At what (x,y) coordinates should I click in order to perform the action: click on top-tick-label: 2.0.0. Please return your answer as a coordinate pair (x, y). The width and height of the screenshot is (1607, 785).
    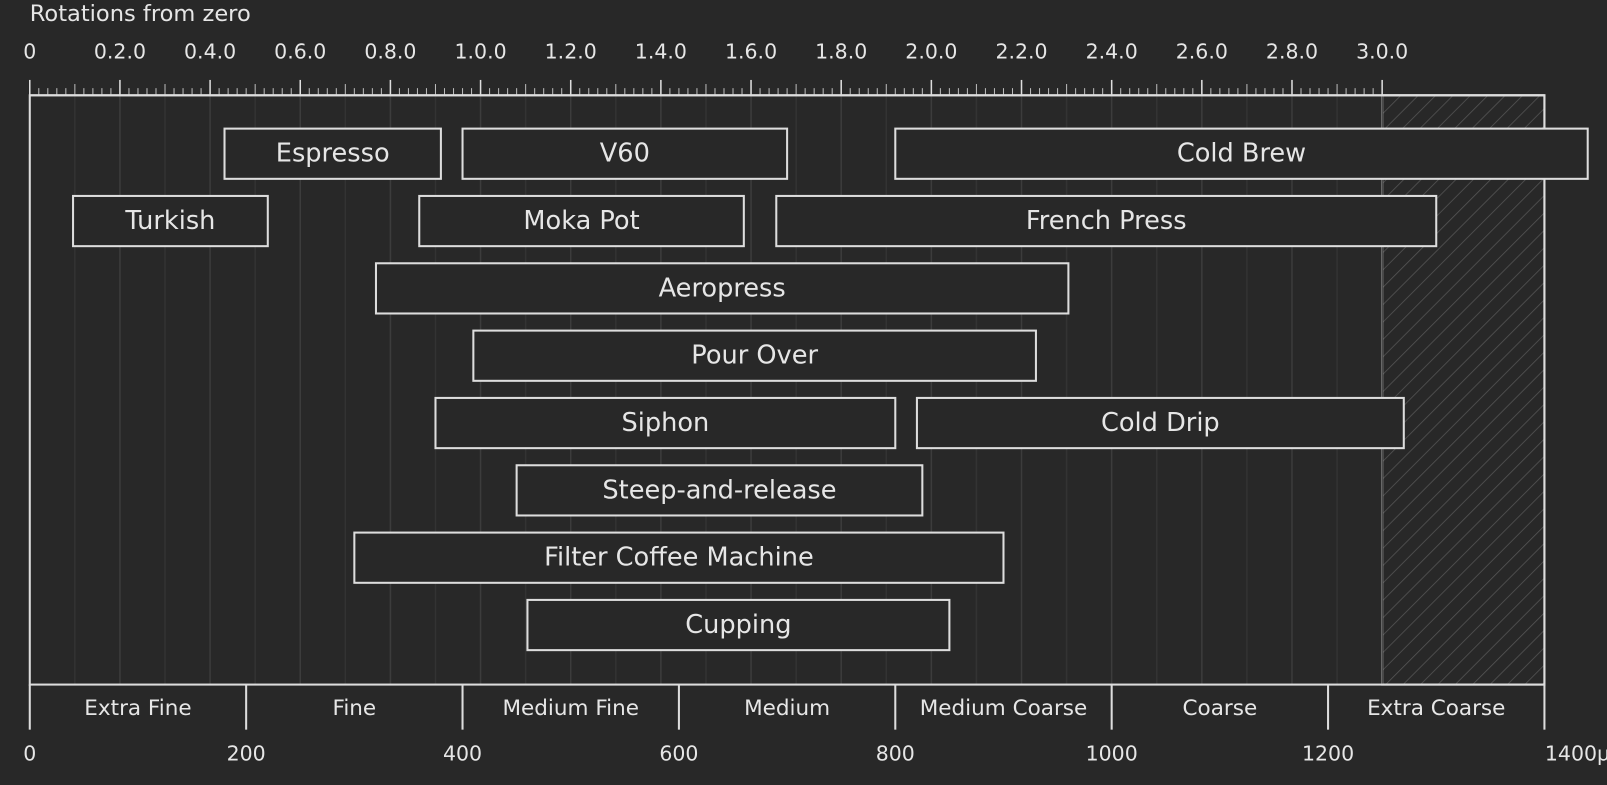
    Looking at the image, I should click on (931, 51).